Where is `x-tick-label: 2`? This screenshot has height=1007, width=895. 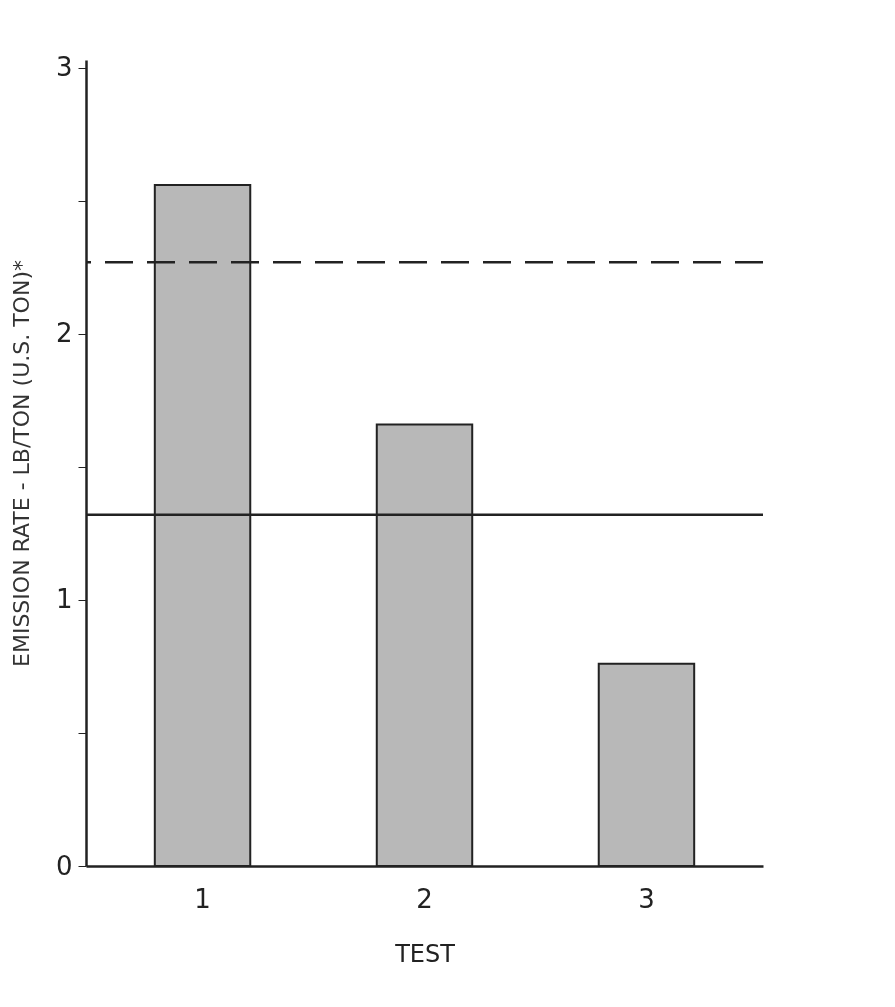
x-tick-label: 2 is located at coordinates (424, 898).